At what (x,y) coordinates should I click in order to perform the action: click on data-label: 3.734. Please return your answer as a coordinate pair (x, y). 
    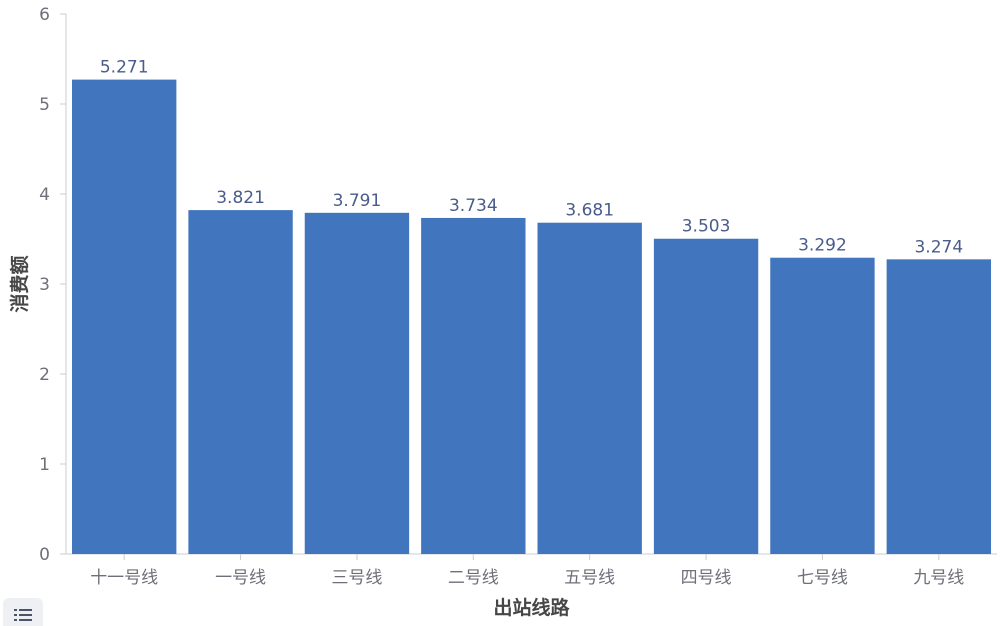
    Looking at the image, I should click on (473, 206).